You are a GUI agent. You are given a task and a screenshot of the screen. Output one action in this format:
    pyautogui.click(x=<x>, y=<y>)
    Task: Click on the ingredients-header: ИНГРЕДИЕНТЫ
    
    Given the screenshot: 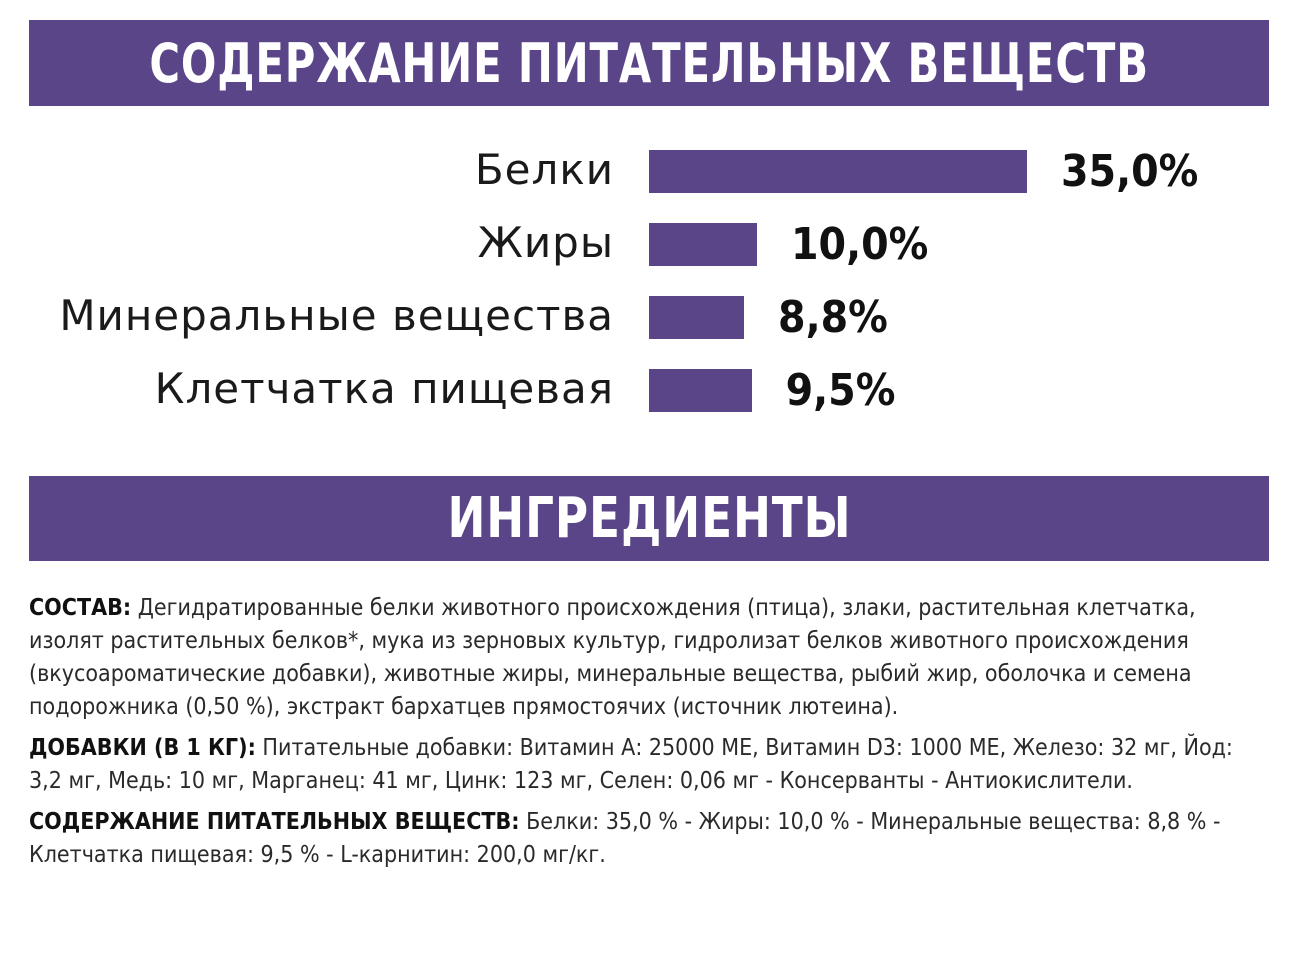 What is the action you would take?
    pyautogui.click(x=649, y=518)
    